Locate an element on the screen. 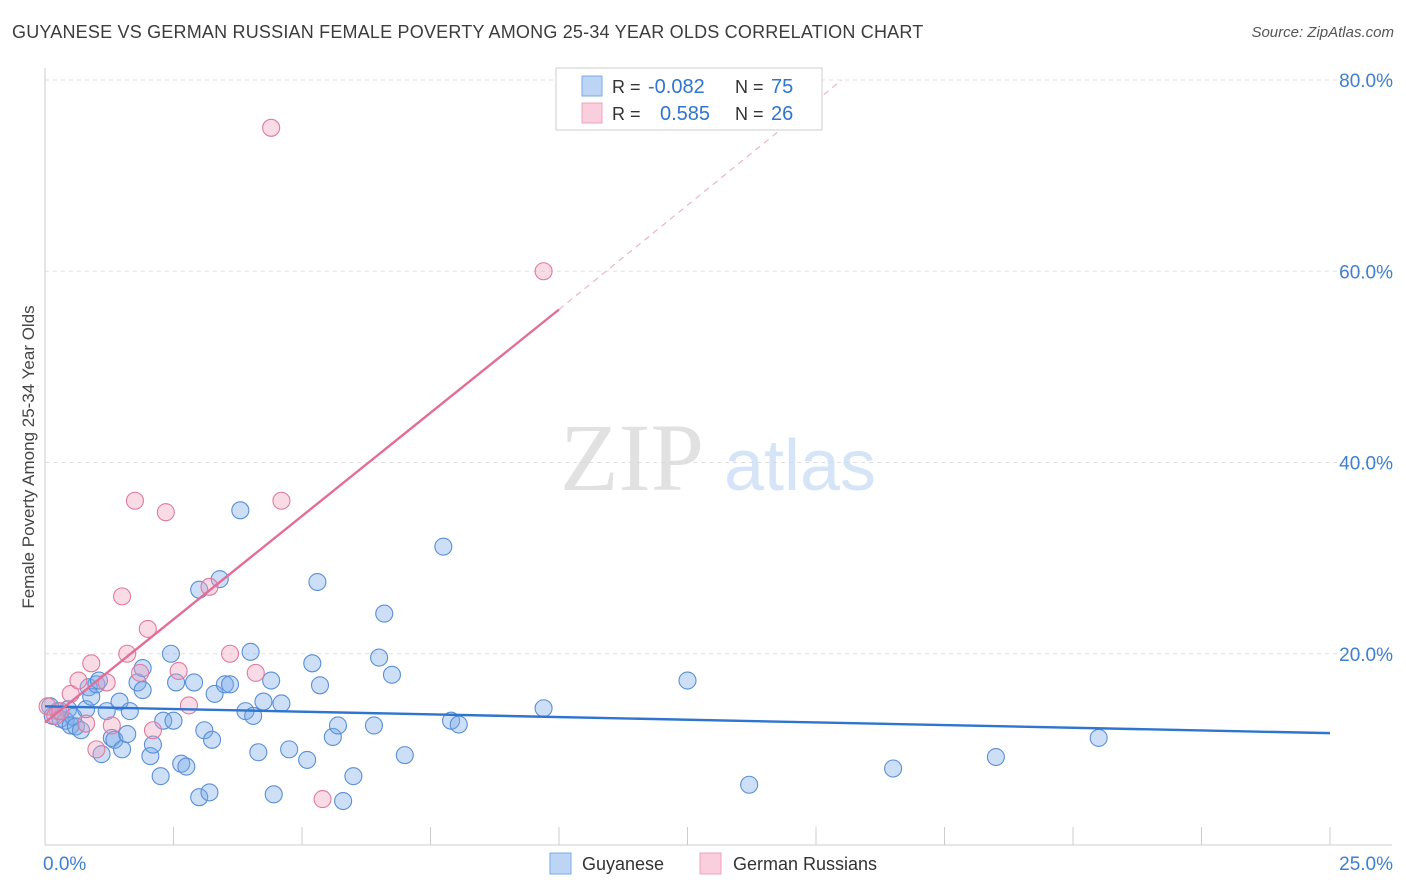  legend-r-value-1: -0.082 is located at coordinates (676, 87).